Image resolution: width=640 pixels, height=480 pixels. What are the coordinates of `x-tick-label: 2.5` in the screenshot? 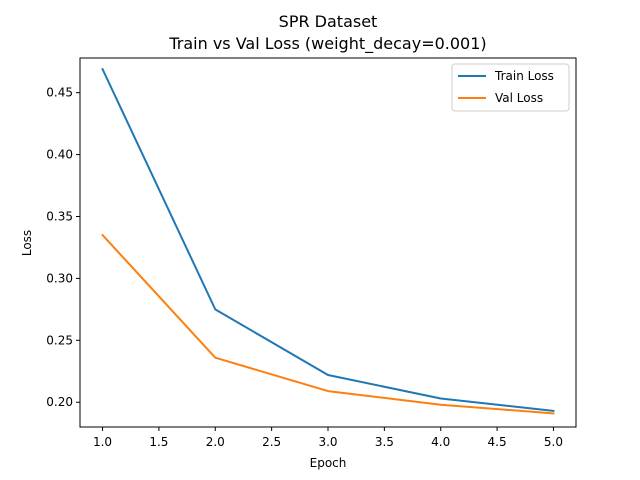 It's located at (271, 442).